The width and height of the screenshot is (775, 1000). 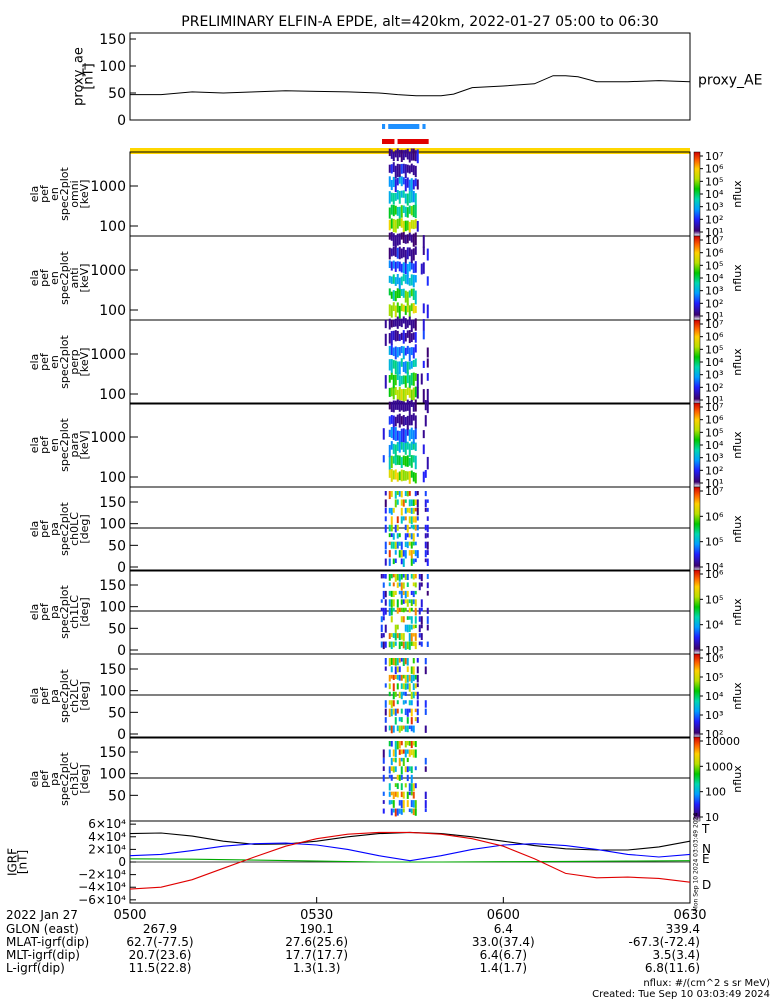 What do you see at coordinates (35, 968) in the screenshot?
I see `x-row-label: L-igrf(dip)` at bounding box center [35, 968].